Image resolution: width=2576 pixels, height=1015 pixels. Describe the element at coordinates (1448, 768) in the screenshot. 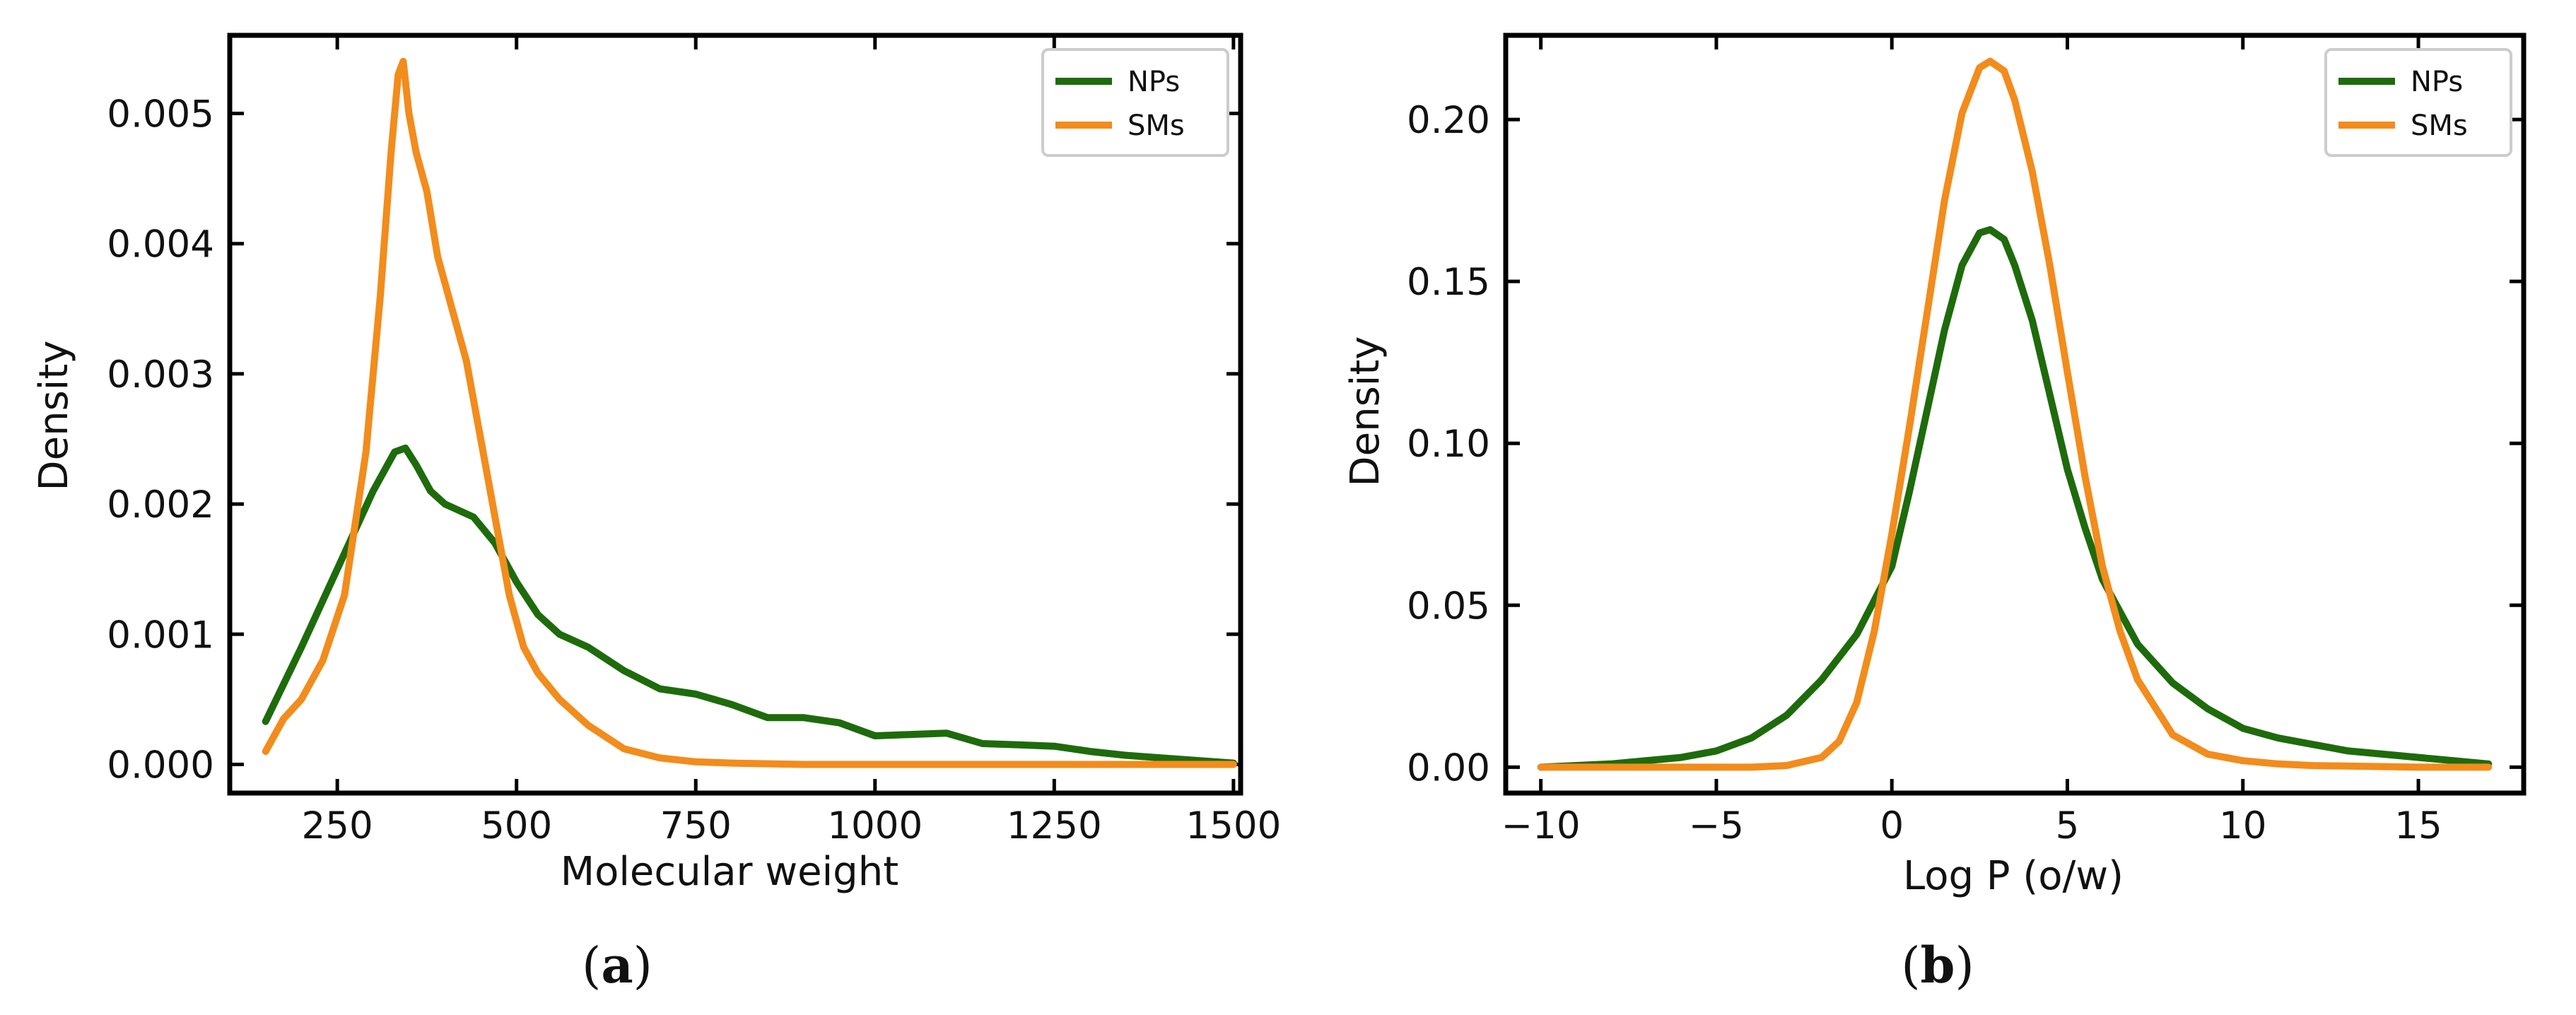

I see `y-tick-label: 0.00` at that location.